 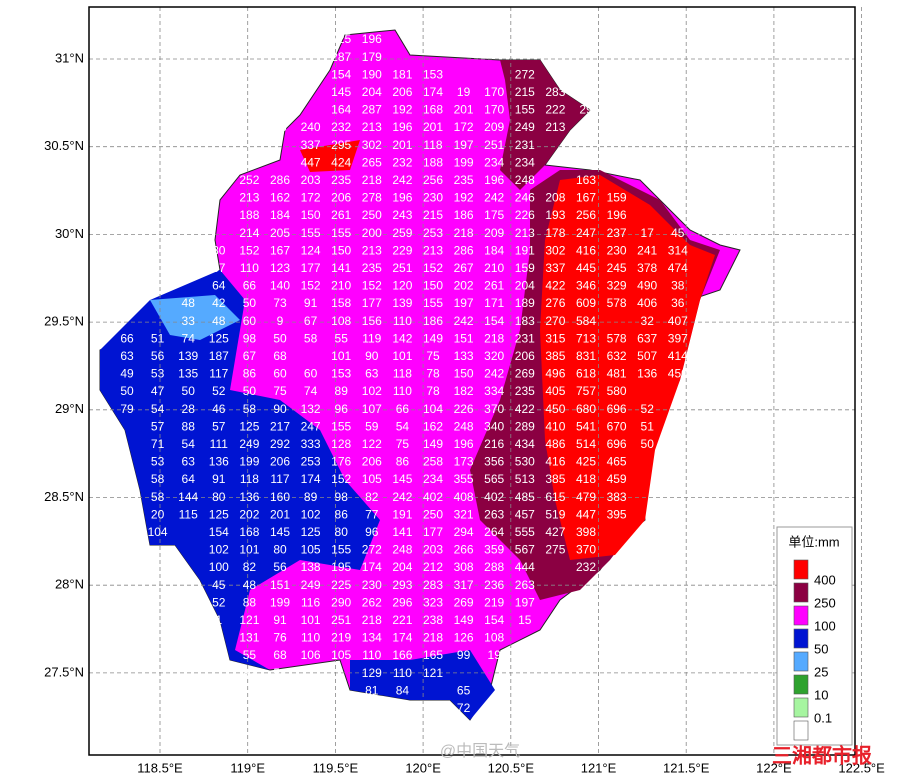 What do you see at coordinates (464, 268) in the screenshot?
I see `rain-value: 267` at bounding box center [464, 268].